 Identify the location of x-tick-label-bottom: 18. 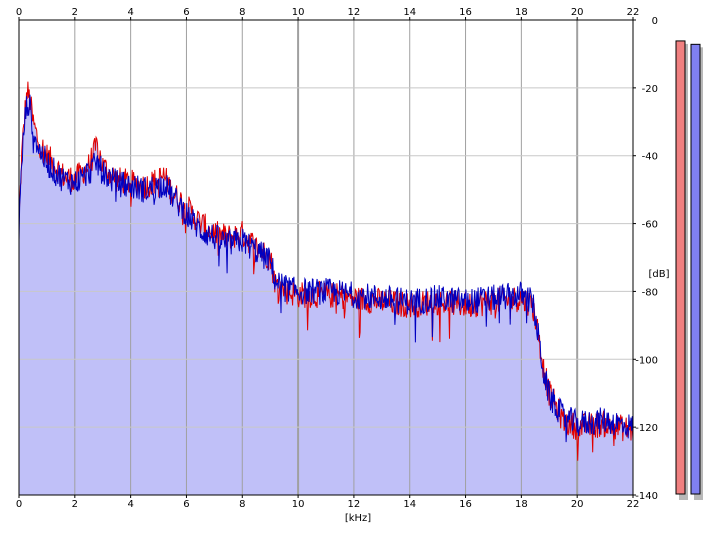
(521, 504).